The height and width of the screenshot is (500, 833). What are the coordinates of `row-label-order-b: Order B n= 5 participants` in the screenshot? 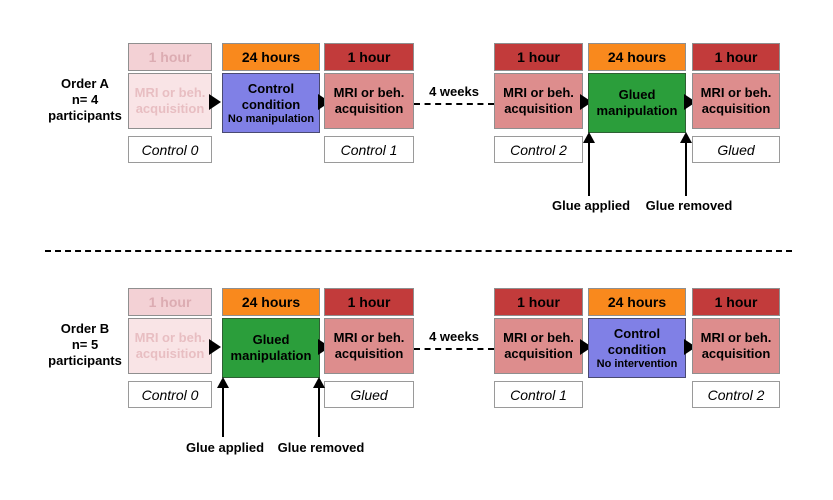 It's located at (85, 345).